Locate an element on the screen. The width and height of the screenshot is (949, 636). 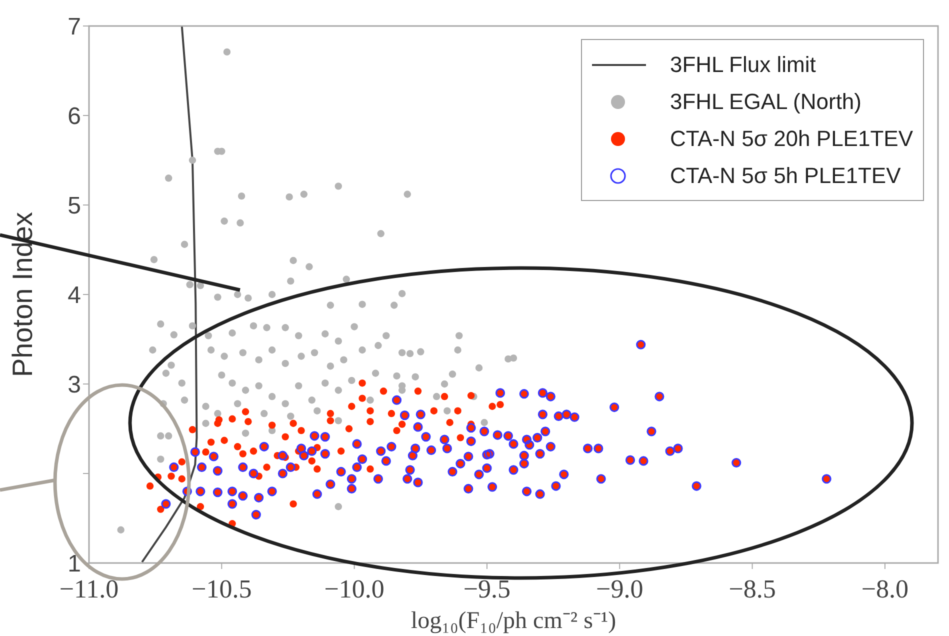
y-tick-label: 6 is located at coordinates (74, 116).